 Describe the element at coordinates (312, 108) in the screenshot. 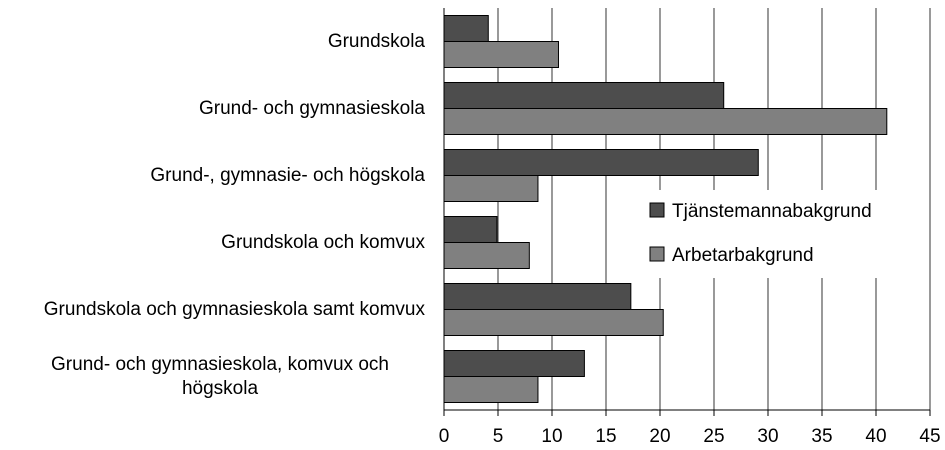

I see `y-tick-label: Grund- och gymnasieskola` at that location.